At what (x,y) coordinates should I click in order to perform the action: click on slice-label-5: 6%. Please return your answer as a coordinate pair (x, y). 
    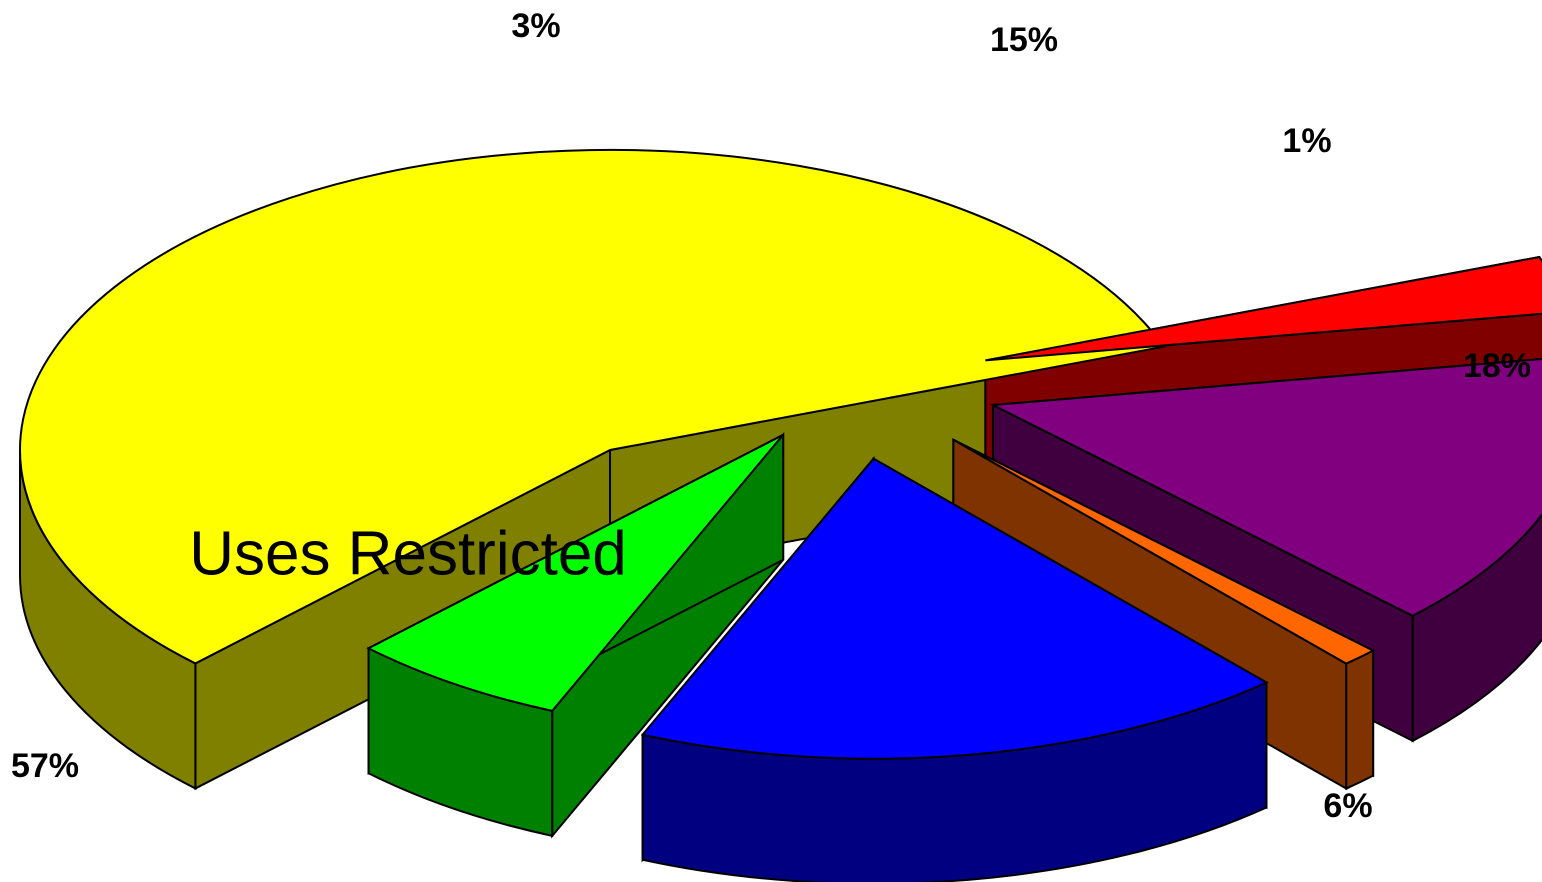
    Looking at the image, I should click on (1347, 806).